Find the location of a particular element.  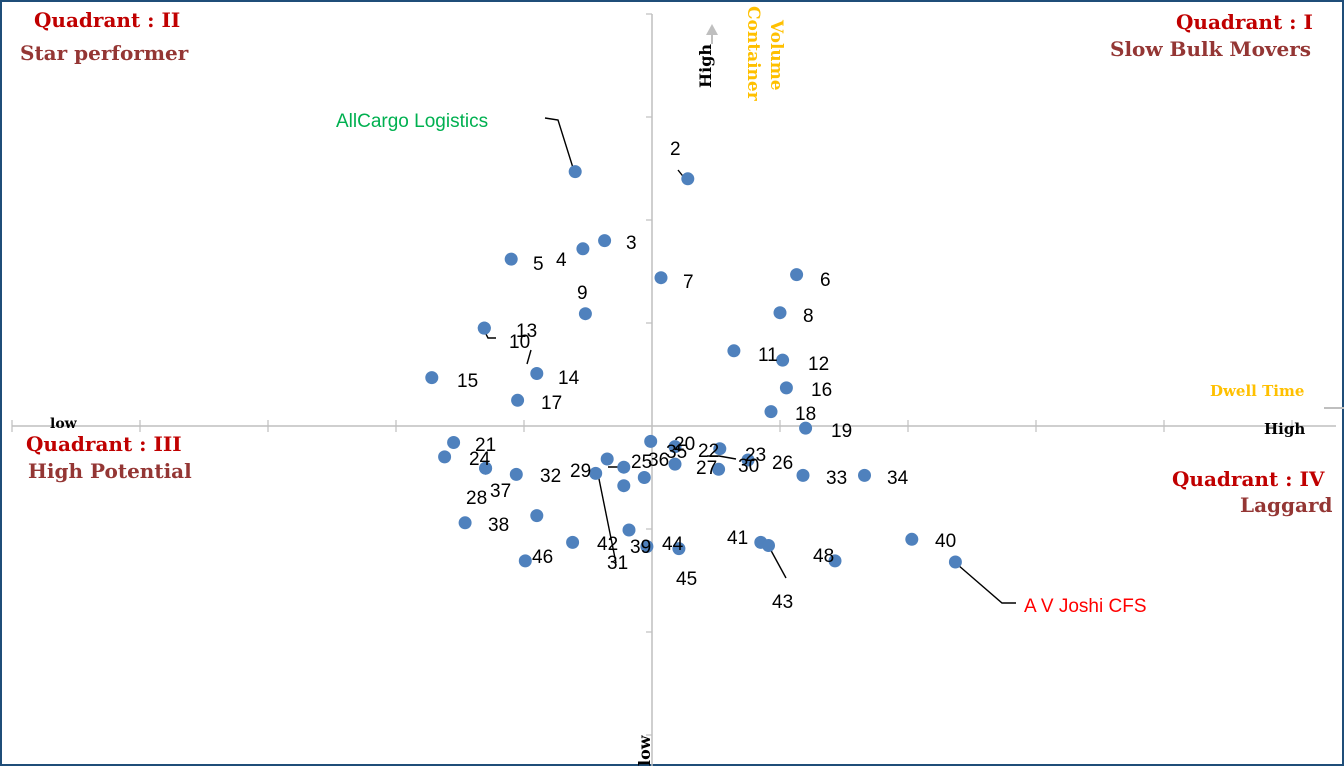

label-6: 6 is located at coordinates (825, 280).